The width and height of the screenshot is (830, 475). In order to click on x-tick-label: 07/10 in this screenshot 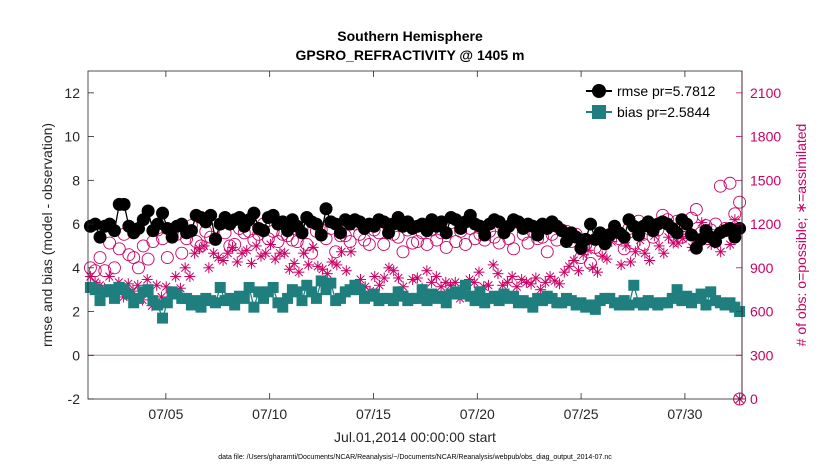, I will do `click(269, 414)`.